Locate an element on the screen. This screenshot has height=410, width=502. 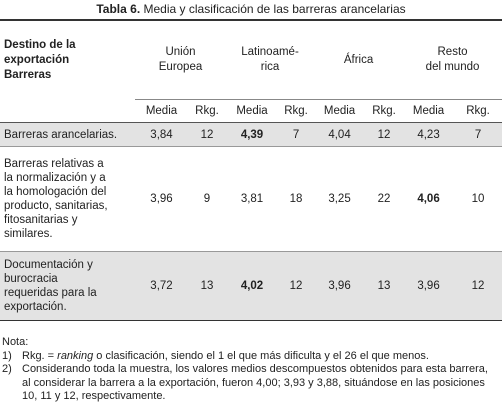
cell: 22 is located at coordinates (384, 199).